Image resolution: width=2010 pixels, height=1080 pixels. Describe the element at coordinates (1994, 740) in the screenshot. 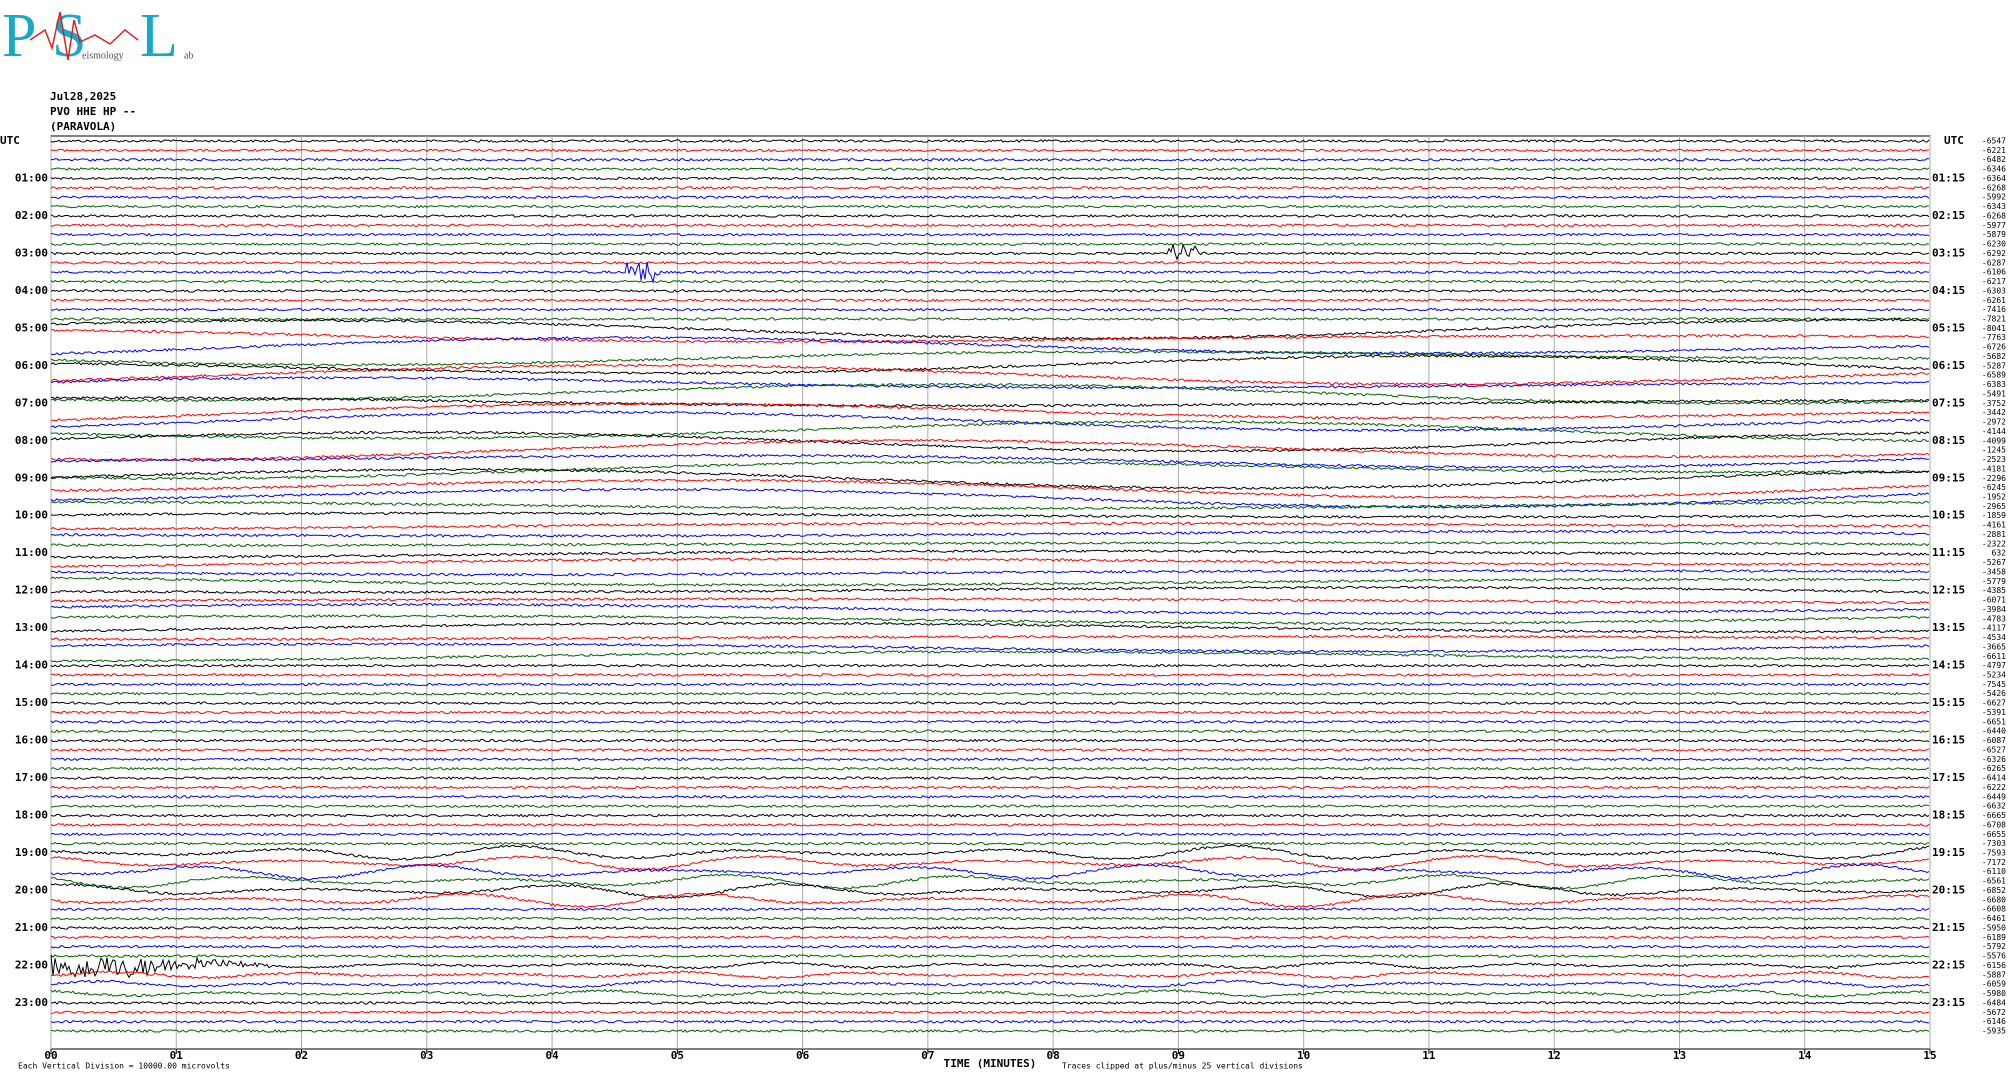

I see `trace-offset: -6087` at that location.